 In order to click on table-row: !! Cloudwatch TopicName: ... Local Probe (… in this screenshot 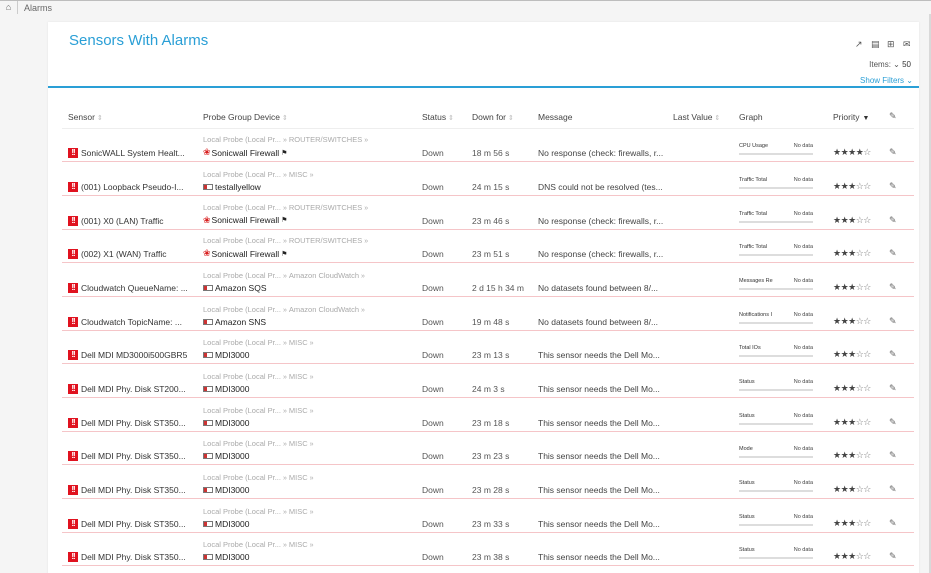, I will do `click(488, 313)`.